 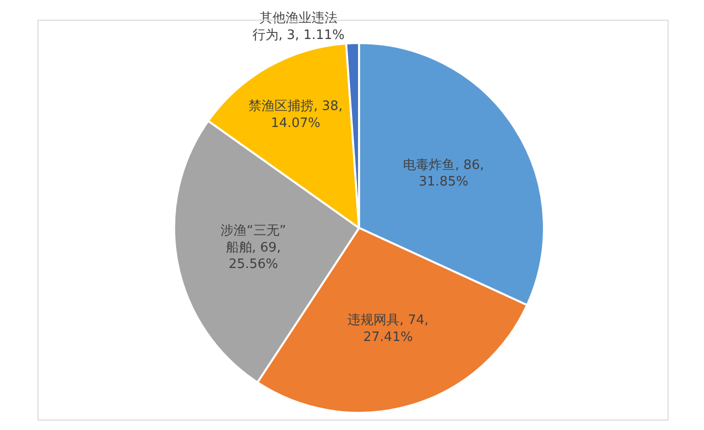 What do you see at coordinates (253, 247) in the screenshot?
I see `slice-label: 涉渔“三无”船舶, 69, 25.56%` at bounding box center [253, 247].